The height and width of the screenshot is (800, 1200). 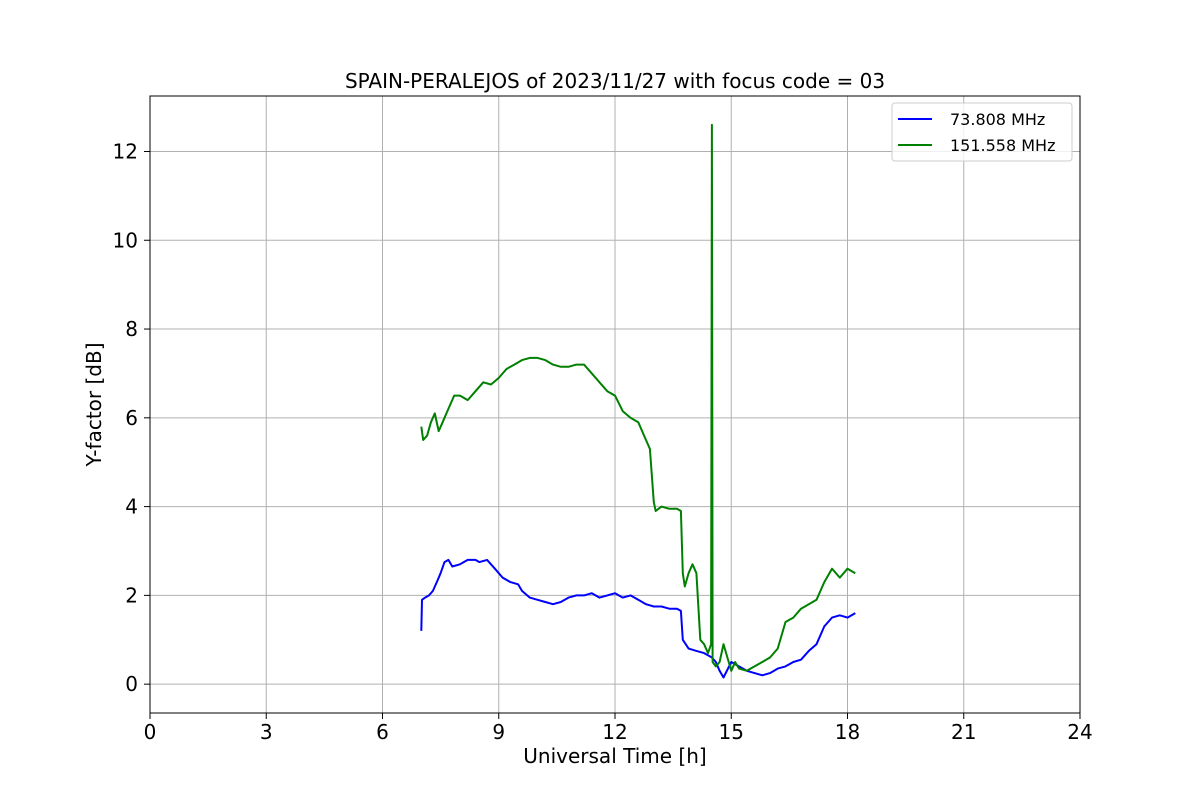 I want to click on x-tick-label: 21, so click(x=963, y=732).